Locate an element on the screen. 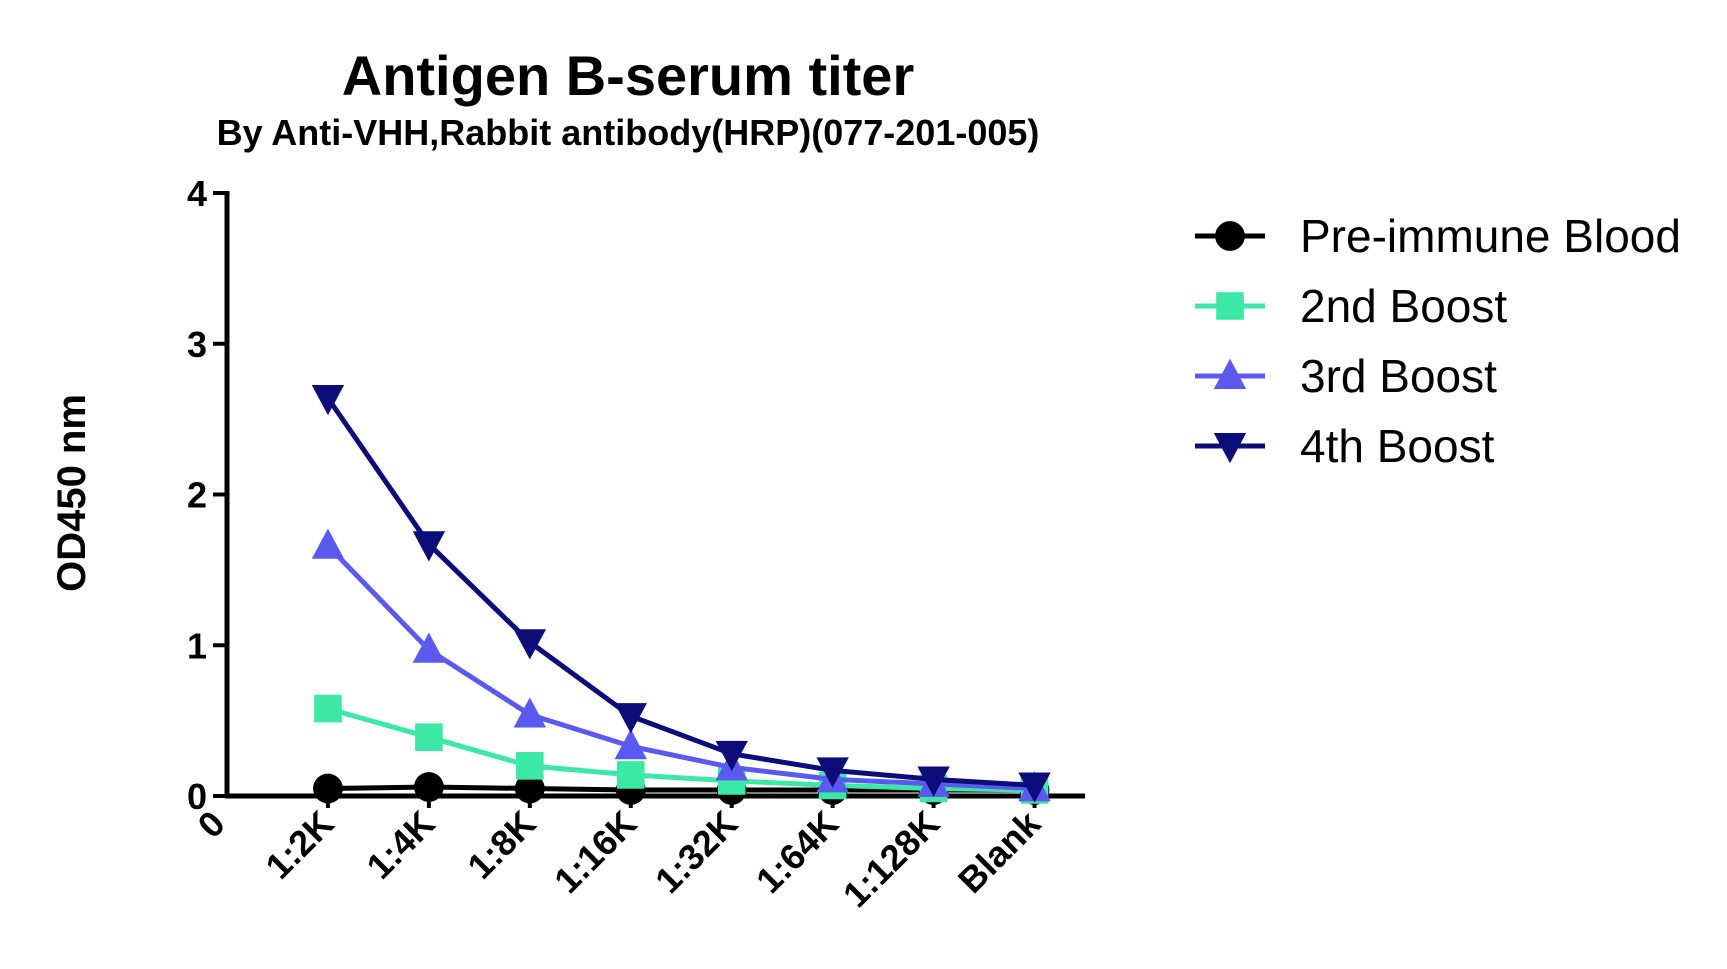 The image size is (1727, 969). y-tick-label: 1 is located at coordinates (197, 645).